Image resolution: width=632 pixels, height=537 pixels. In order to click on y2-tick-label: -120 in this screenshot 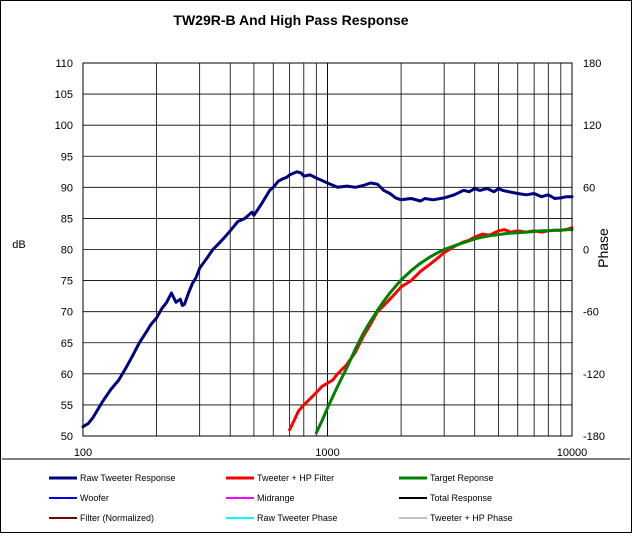, I will do `click(594, 375)`.